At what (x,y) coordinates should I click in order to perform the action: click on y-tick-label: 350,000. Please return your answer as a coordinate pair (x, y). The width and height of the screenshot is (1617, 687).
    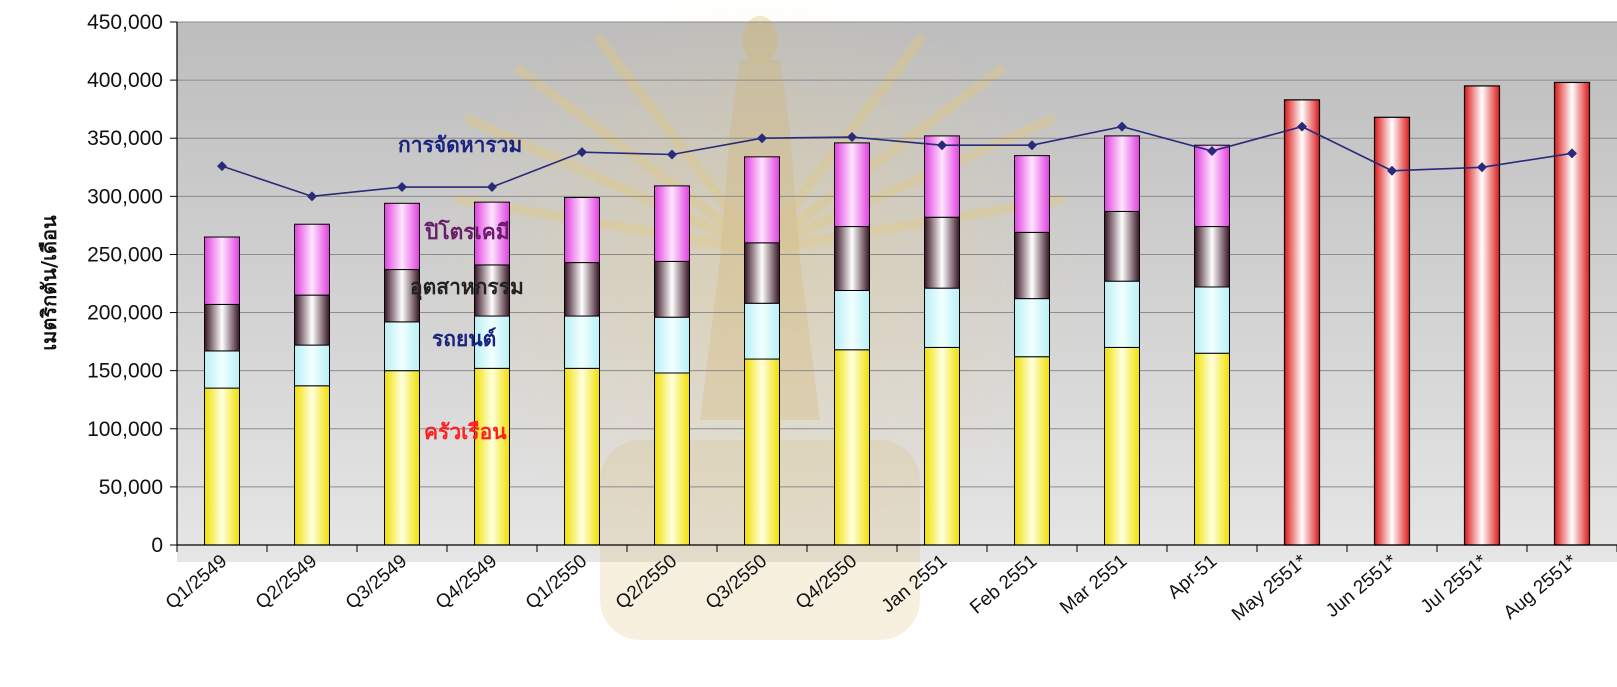
    Looking at the image, I should click on (125, 138).